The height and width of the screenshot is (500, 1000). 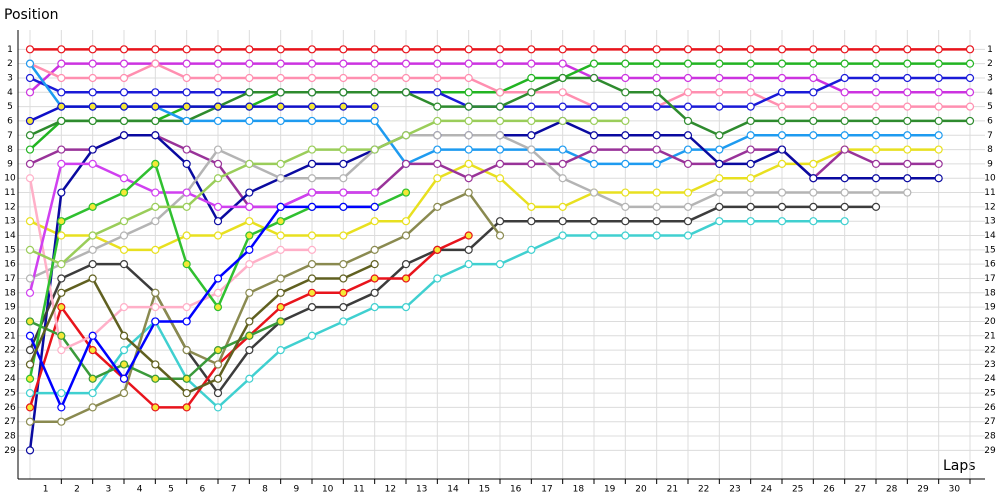 I want to click on x-tick-label: 12, so click(x=390, y=490).